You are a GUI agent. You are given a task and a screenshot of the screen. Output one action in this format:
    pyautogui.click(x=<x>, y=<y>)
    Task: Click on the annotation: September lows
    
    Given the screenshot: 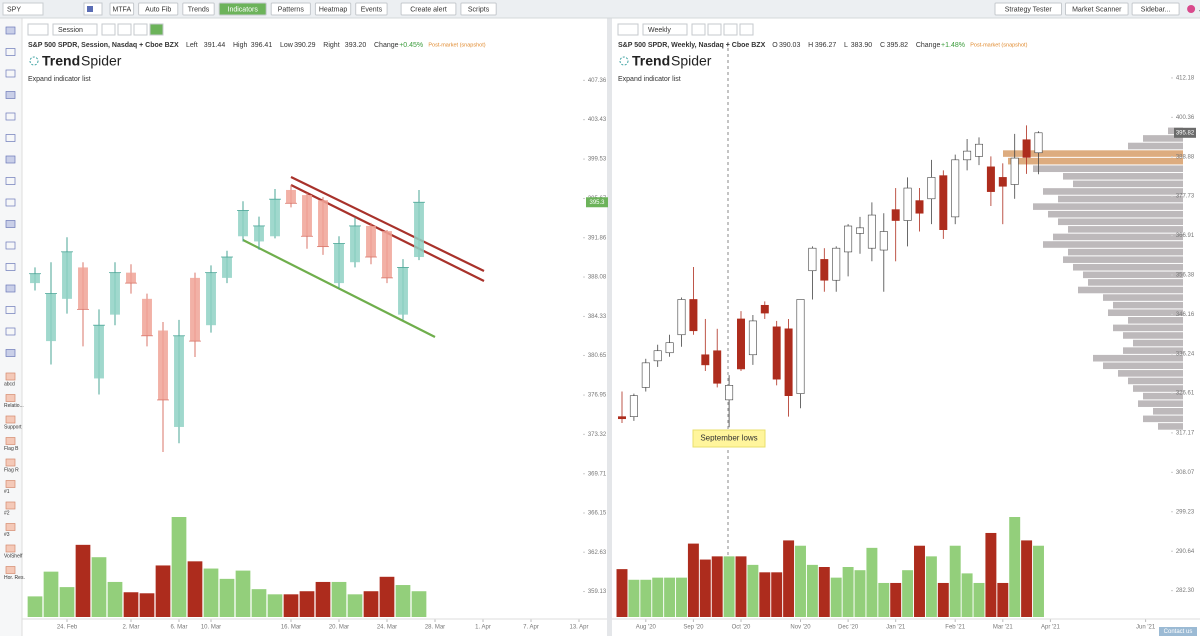 What is the action you would take?
    pyautogui.click(x=728, y=438)
    